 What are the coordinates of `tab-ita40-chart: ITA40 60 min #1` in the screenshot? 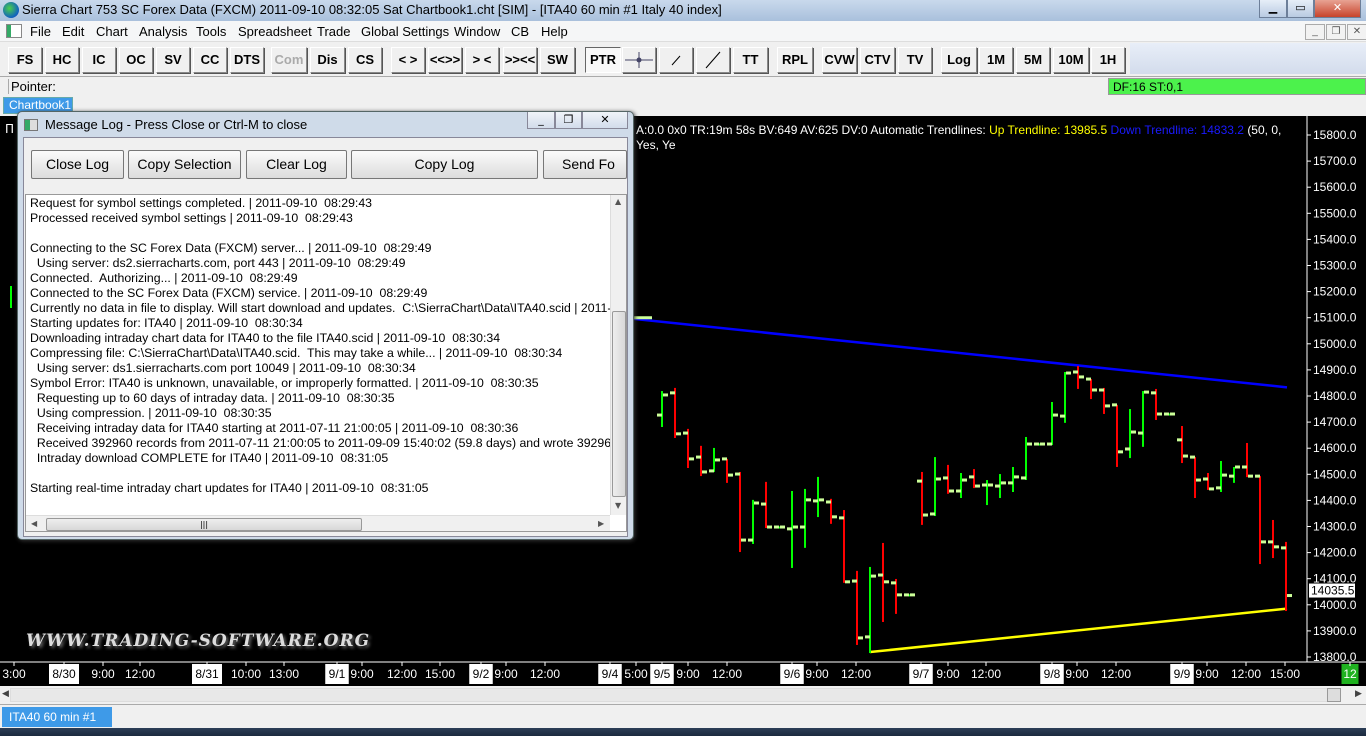 It's located at (57, 717).